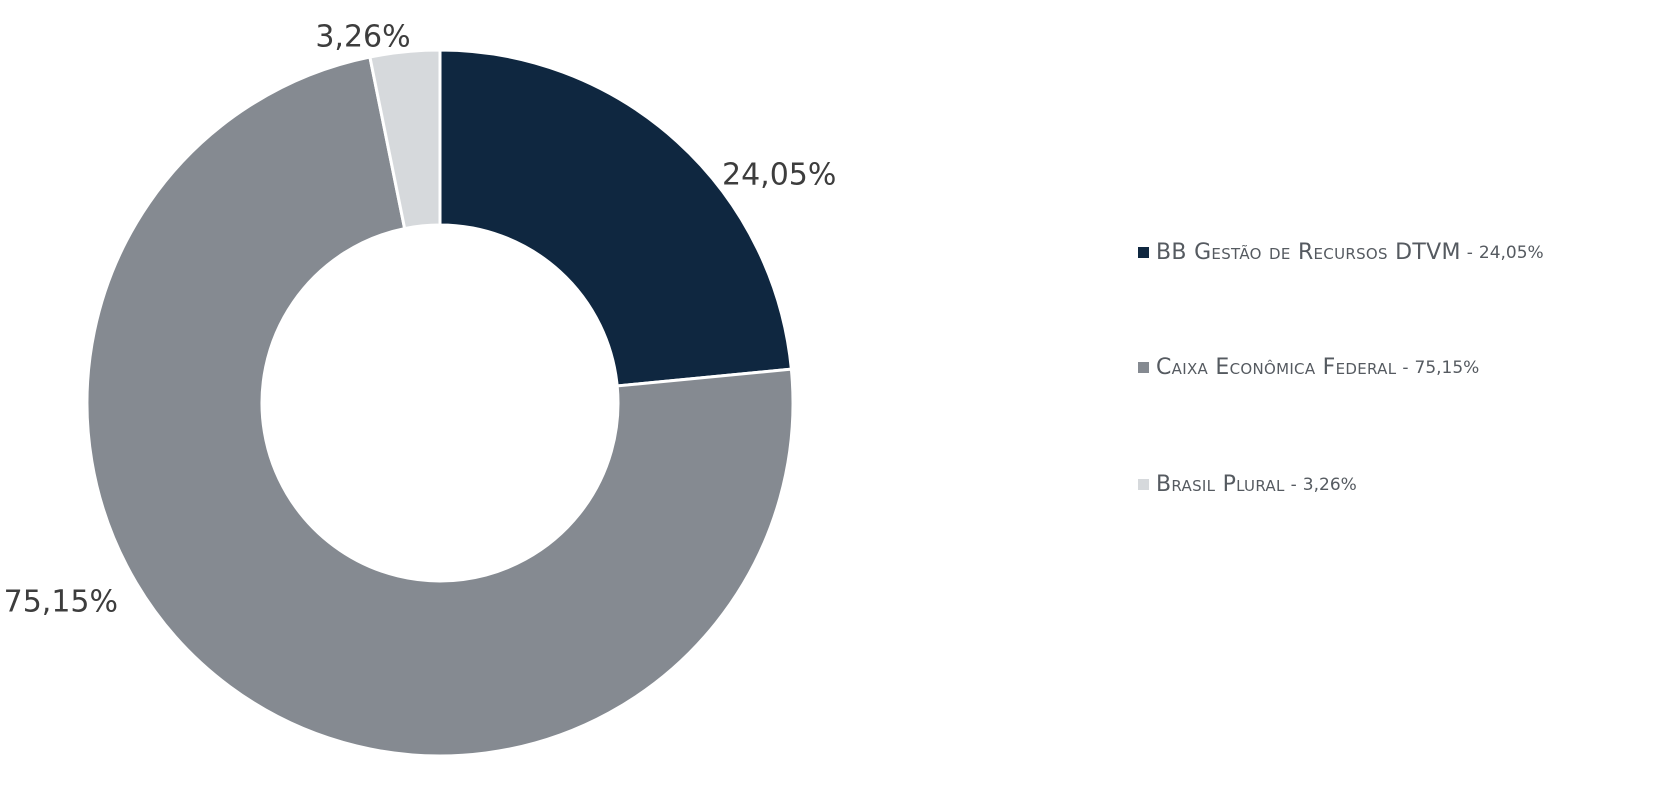 The width and height of the screenshot is (1669, 804). I want to click on legend-label-bb: BB Gestão de Recursos DTVM, so click(1308, 252).